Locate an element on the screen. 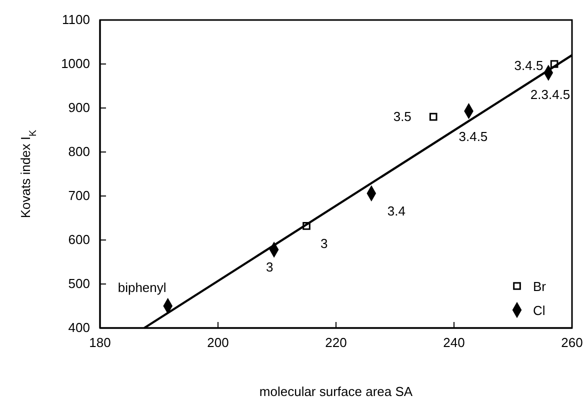 The height and width of the screenshot is (408, 587). x-tick-label: 180 is located at coordinates (100, 342).